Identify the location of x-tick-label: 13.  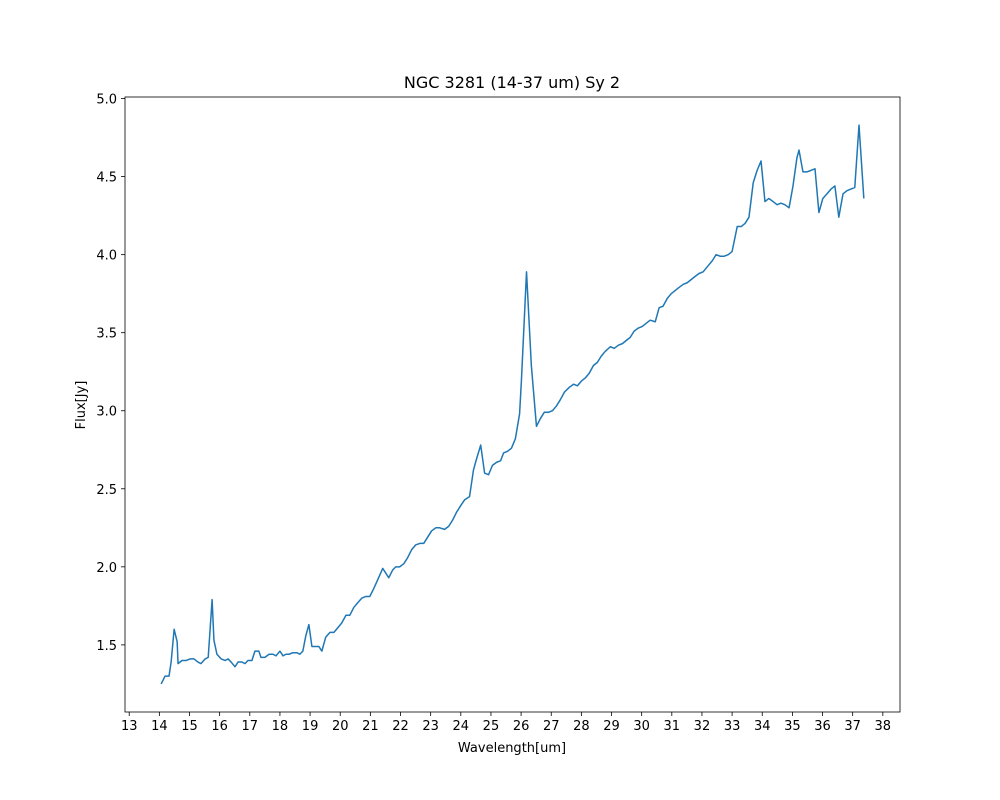
(129, 726).